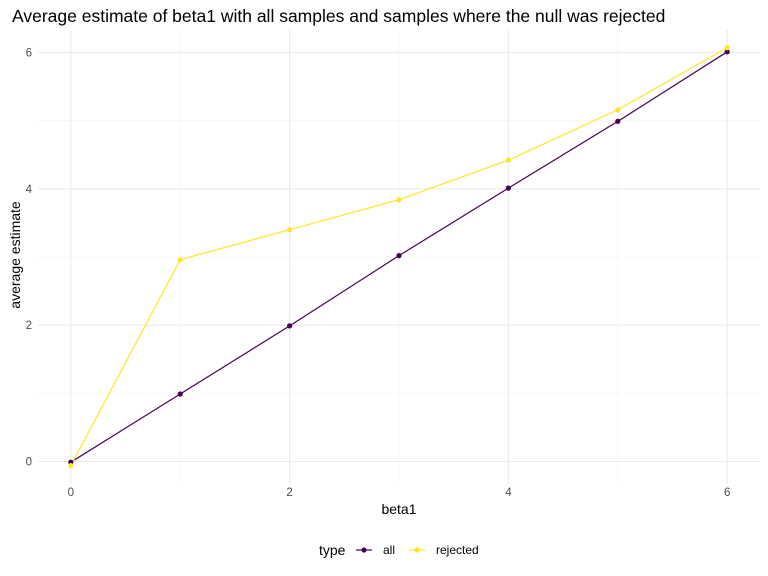 The height and width of the screenshot is (576, 768). What do you see at coordinates (15, 255) in the screenshot?
I see `y-axis-title: average estimate` at bounding box center [15, 255].